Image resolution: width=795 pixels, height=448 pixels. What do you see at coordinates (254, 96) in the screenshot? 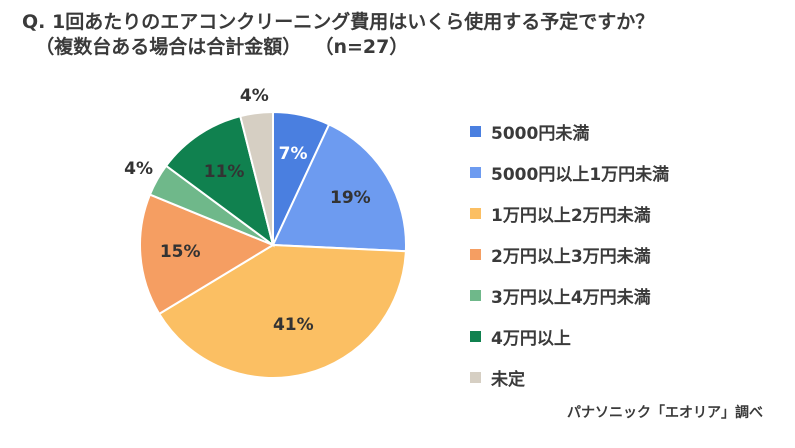
I see `pie-slice-label-7: 4%` at bounding box center [254, 96].